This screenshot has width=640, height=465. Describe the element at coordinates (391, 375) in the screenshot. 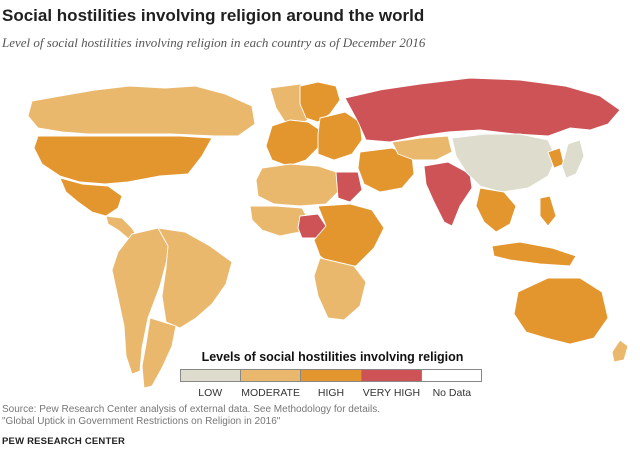

I see `legend-swatch-very-high` at that location.